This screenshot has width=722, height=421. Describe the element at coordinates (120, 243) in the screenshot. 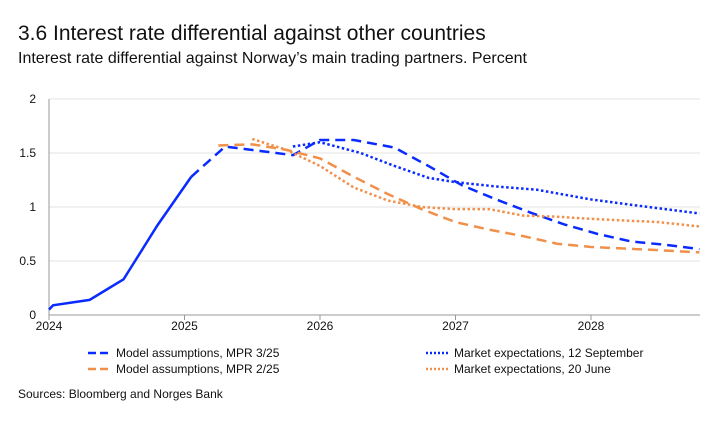

I see `series-history-line` at that location.